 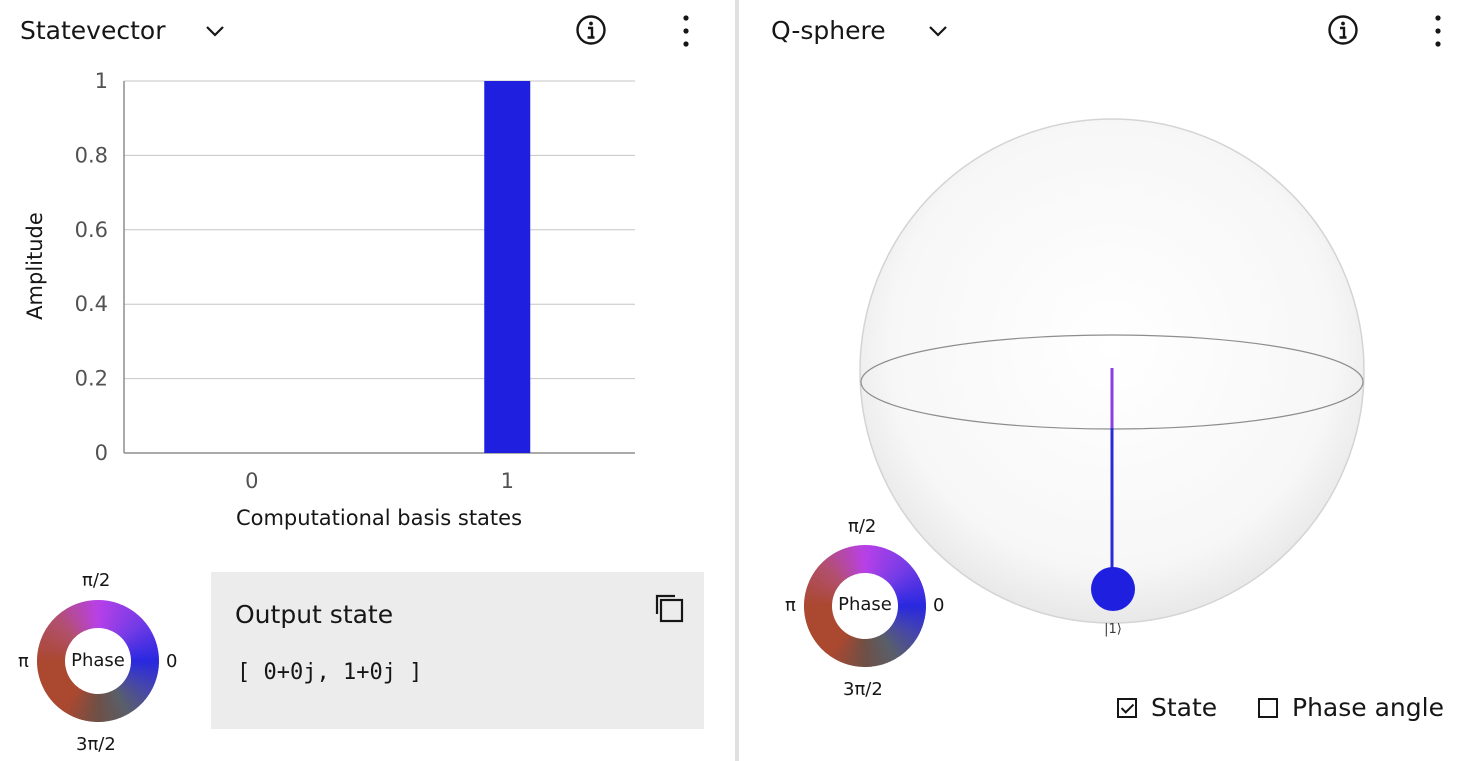 What do you see at coordinates (1113, 589) in the screenshot?
I see `state-point` at bounding box center [1113, 589].